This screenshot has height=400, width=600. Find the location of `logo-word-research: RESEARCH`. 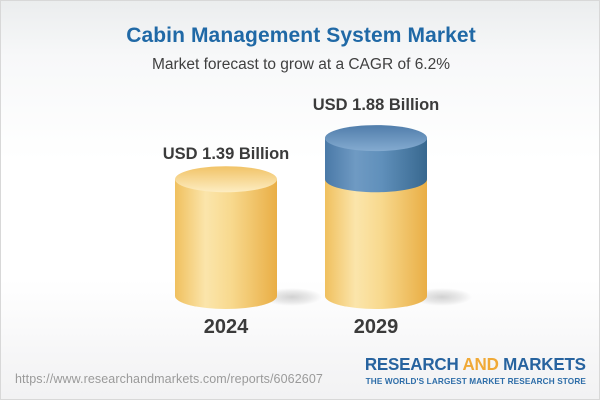

logo-word-research: RESEARCH is located at coordinates (412, 364).